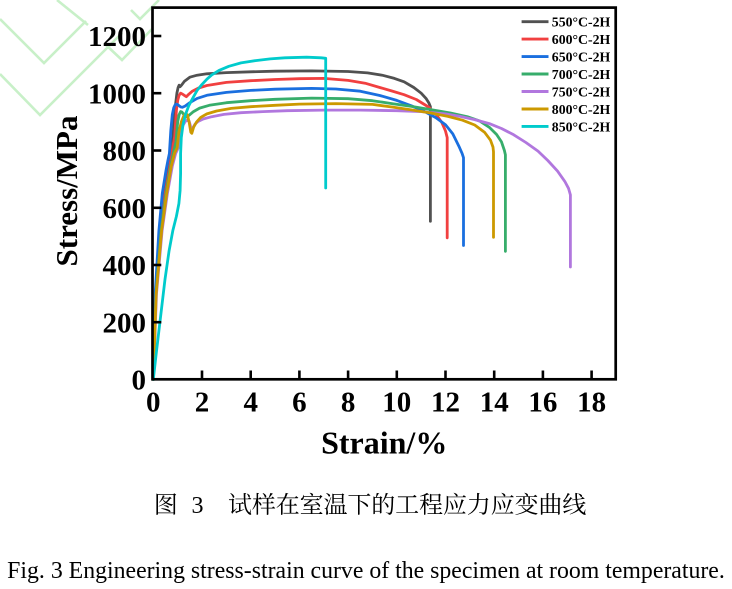 The height and width of the screenshot is (589, 732). Describe the element at coordinates (581, 39) in the screenshot. I see `svg-text: 600°C-2H` at that location.